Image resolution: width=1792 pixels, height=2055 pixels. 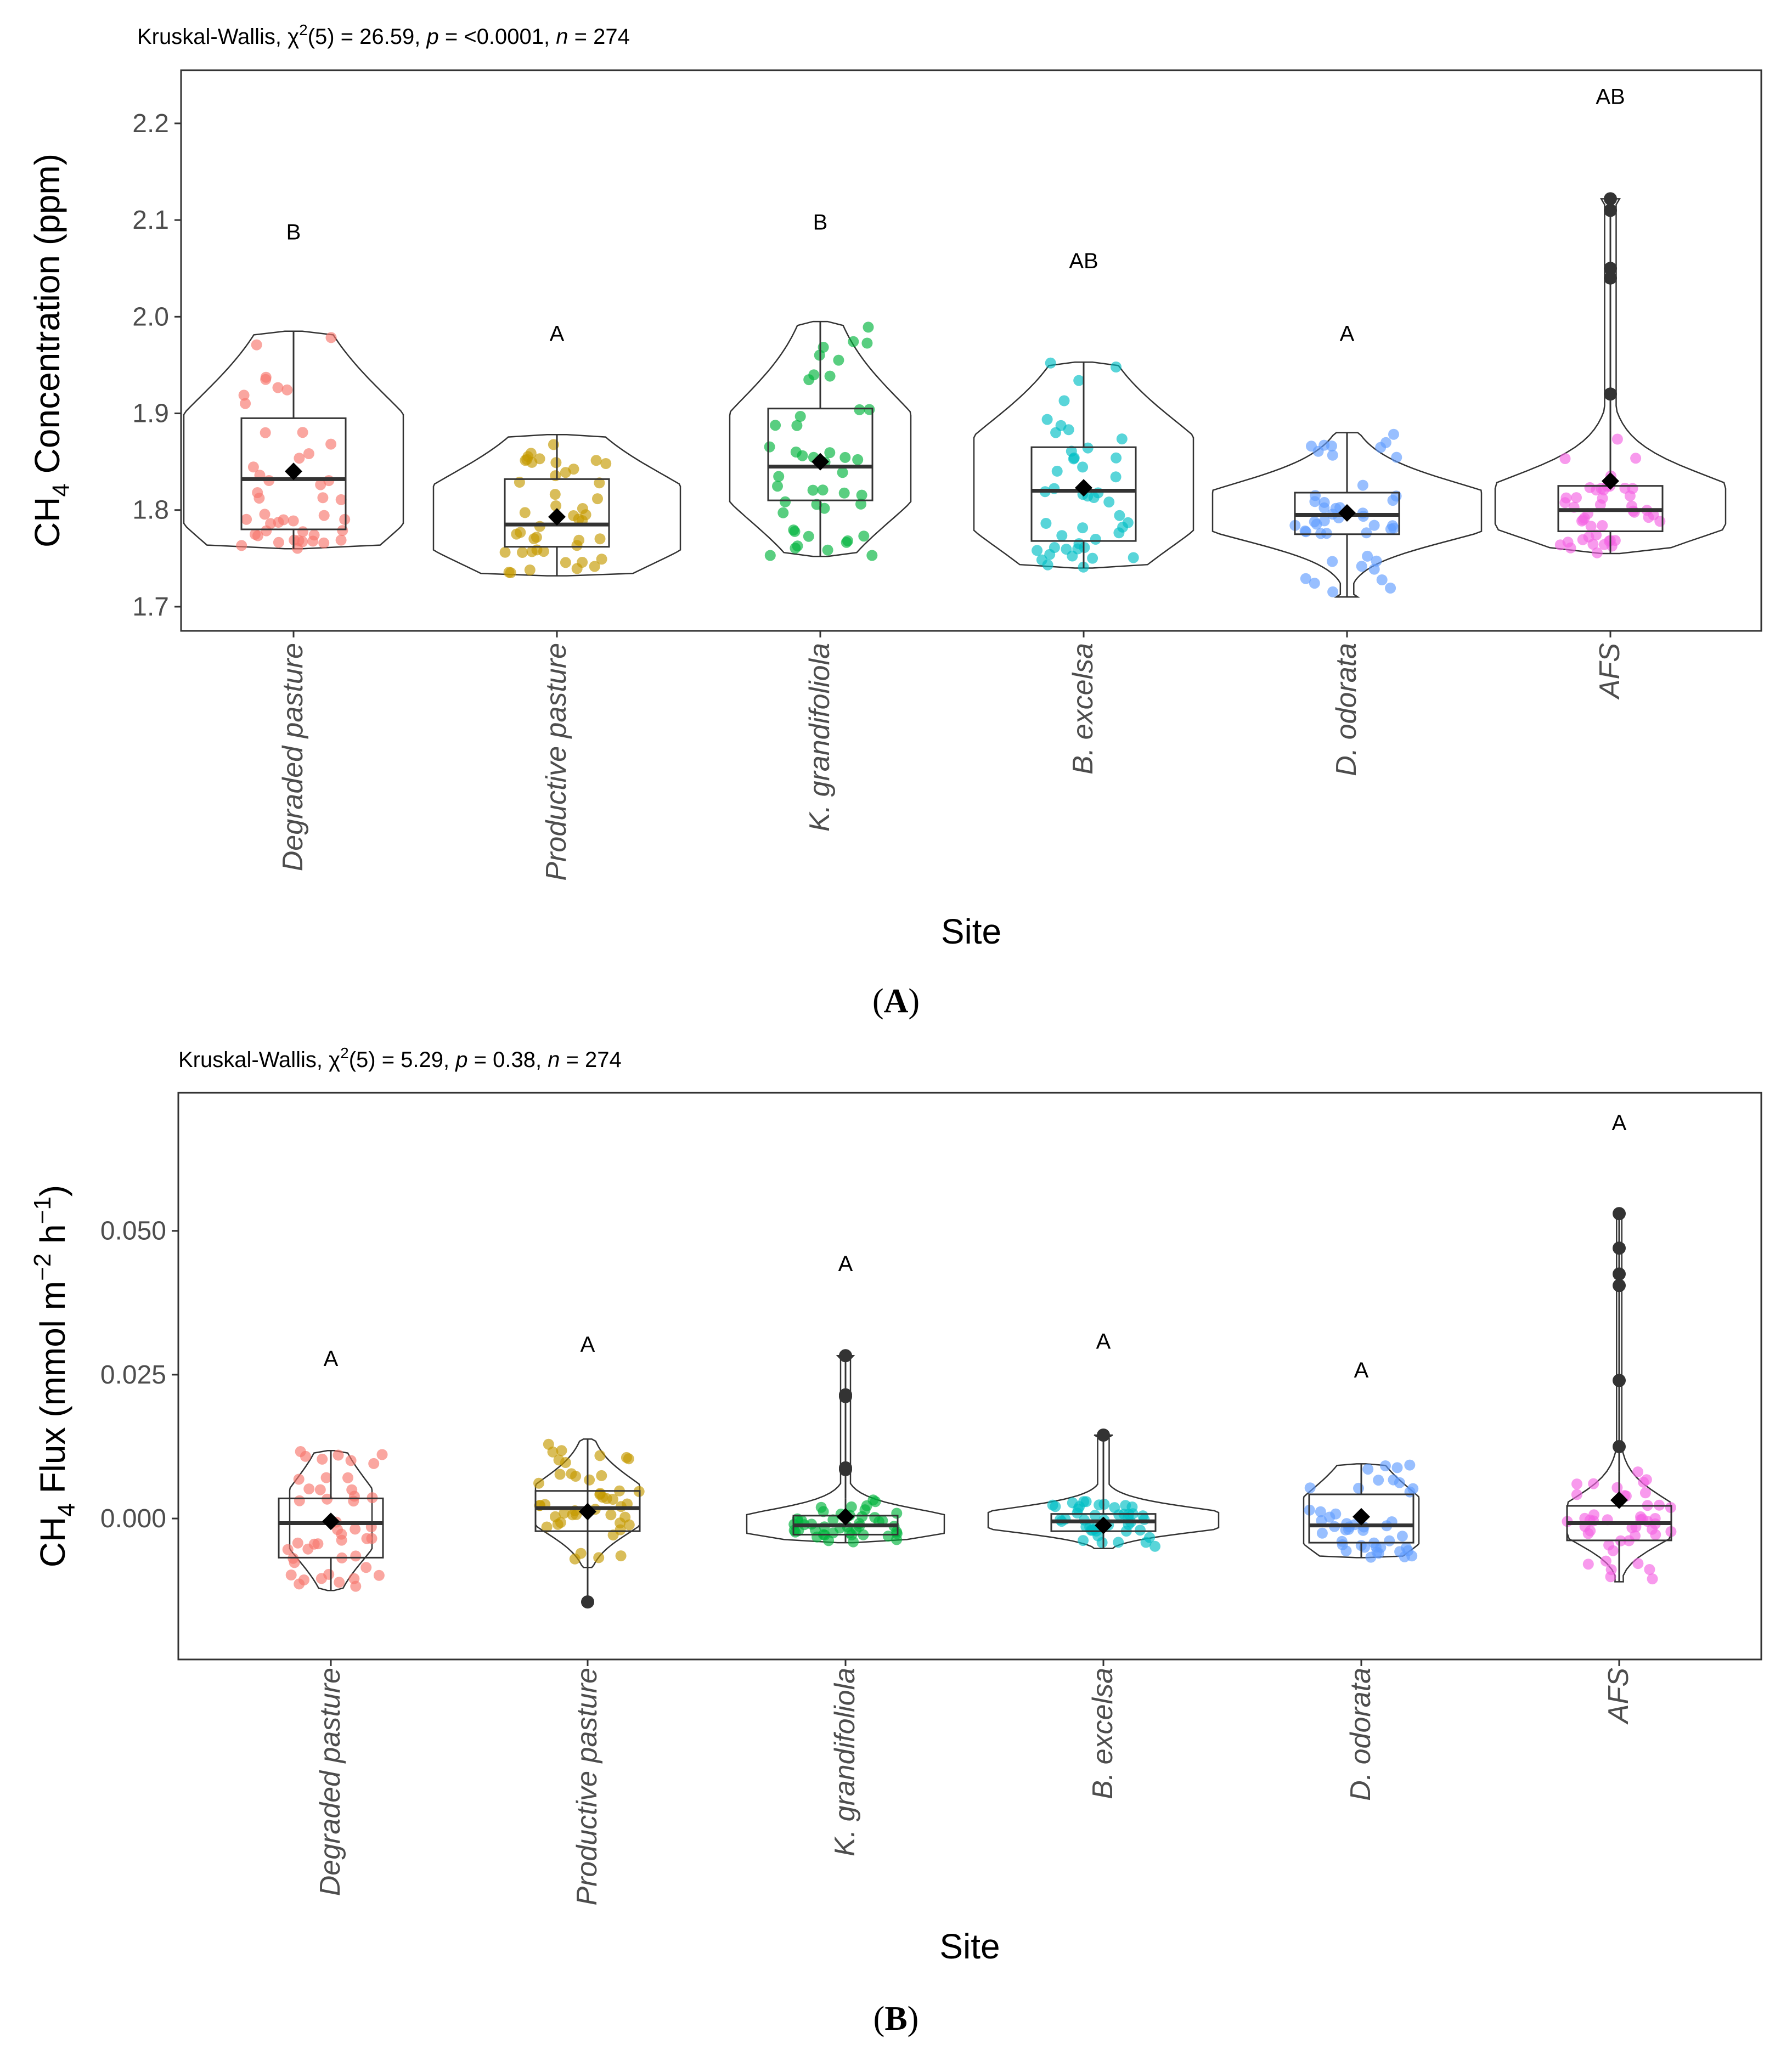 What do you see at coordinates (587, 1787) in the screenshot?
I see `x-tick-label: Productive pasture` at bounding box center [587, 1787].